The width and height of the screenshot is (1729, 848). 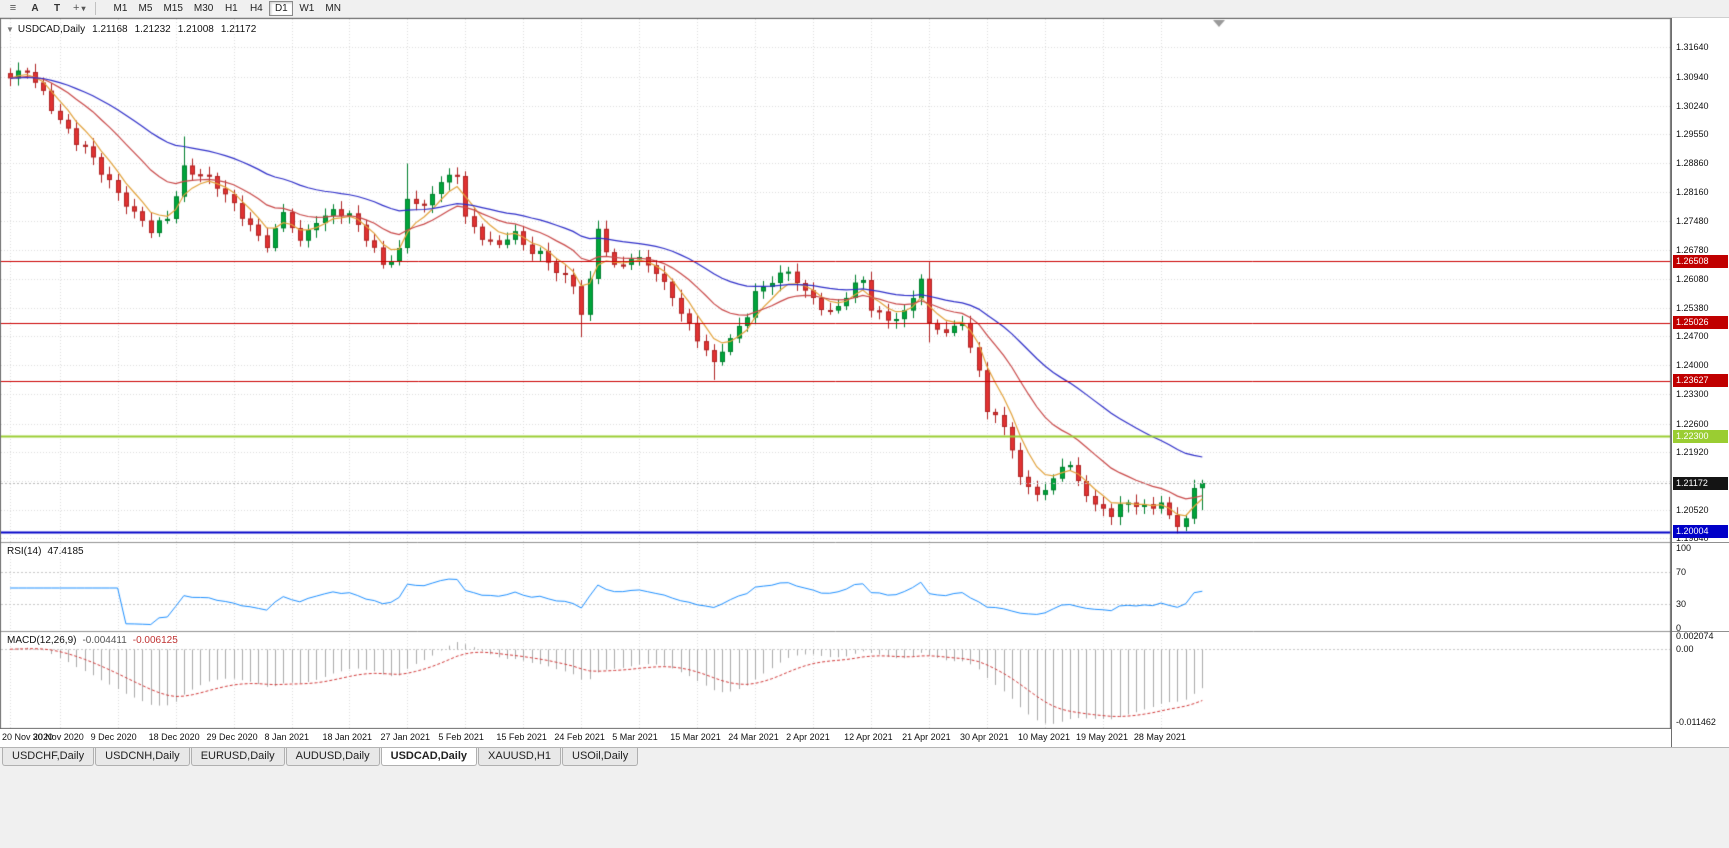 I want to click on date-axis-label: 2 Apr 2021, so click(x=808, y=737).